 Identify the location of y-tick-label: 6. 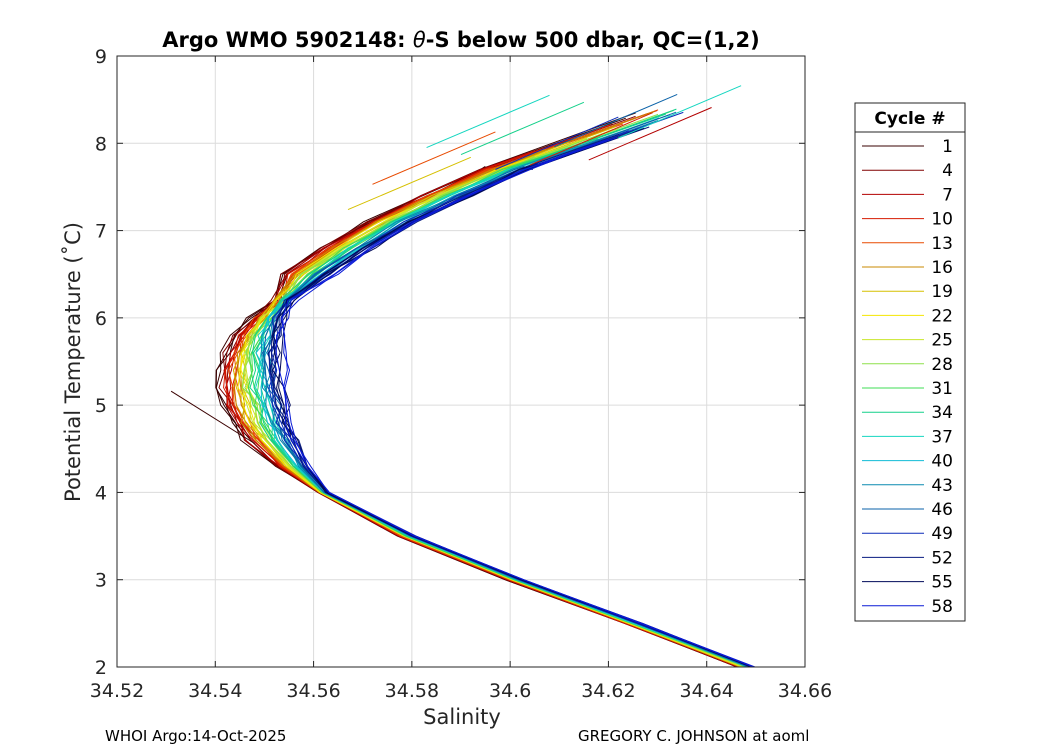
(101, 319).